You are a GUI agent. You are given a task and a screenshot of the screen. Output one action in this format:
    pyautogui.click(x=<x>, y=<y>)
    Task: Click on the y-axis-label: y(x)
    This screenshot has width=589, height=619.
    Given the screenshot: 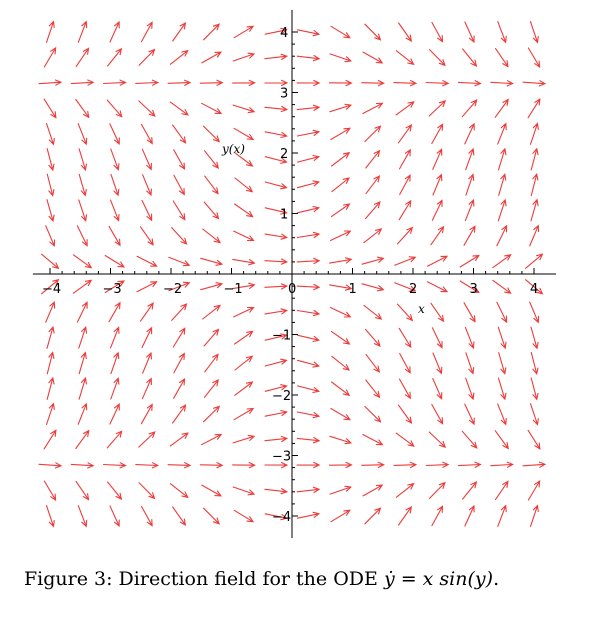 What is the action you would take?
    pyautogui.click(x=233, y=149)
    